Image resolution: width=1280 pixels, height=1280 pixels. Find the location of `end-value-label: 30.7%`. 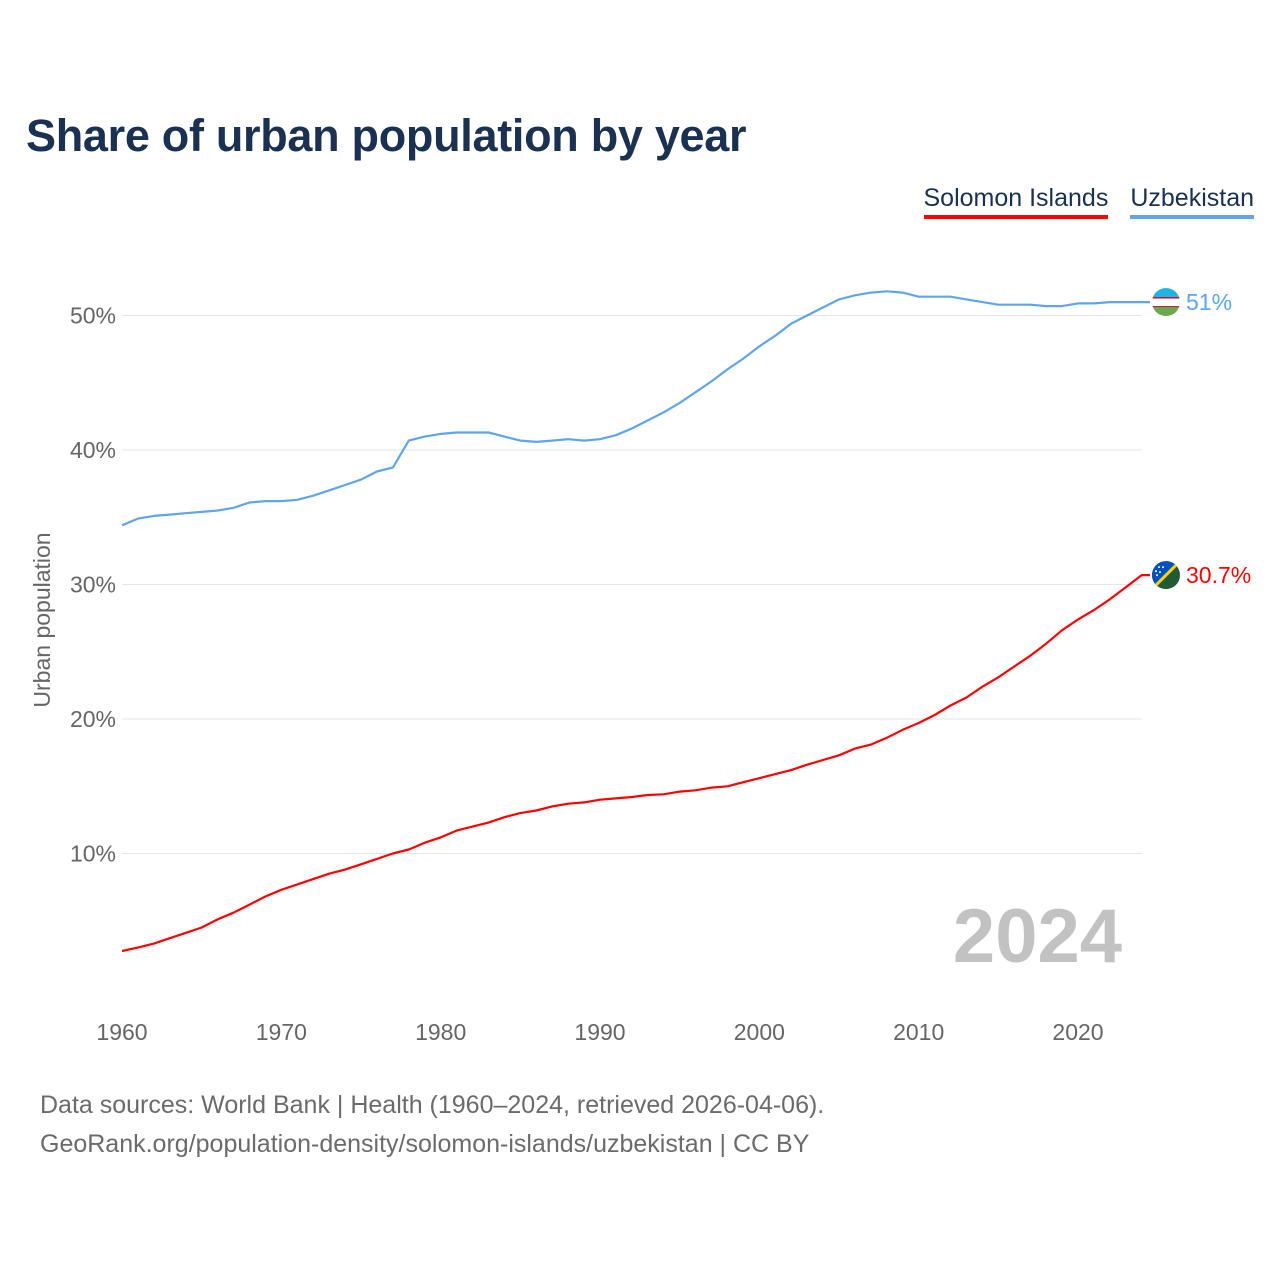

end-value-label: 30.7% is located at coordinates (1218, 575).